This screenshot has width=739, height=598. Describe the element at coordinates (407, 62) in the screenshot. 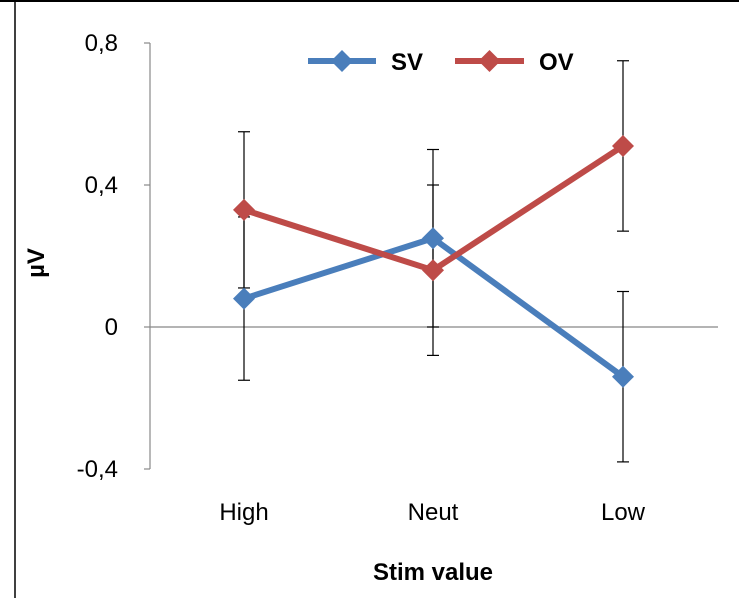

I see `legend-label-sv: SV` at that location.